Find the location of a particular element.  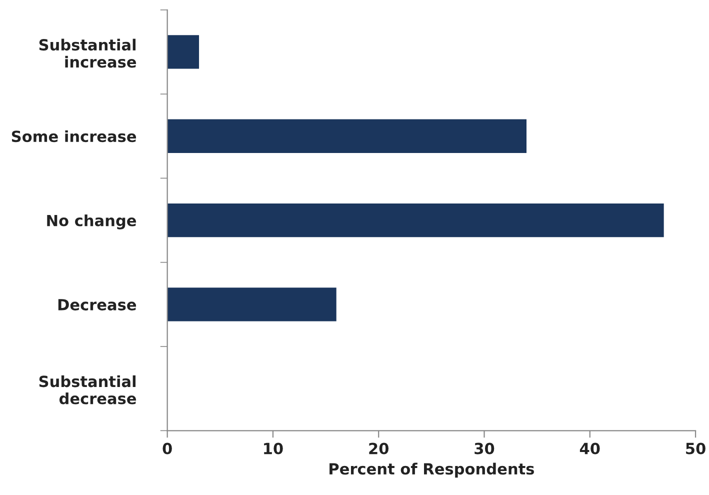

x-tick-label: 50 is located at coordinates (696, 448).